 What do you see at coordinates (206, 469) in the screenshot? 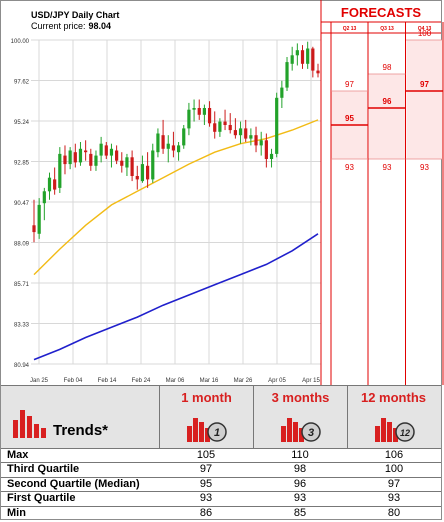
I see `trend-row-value: 97` at bounding box center [206, 469].